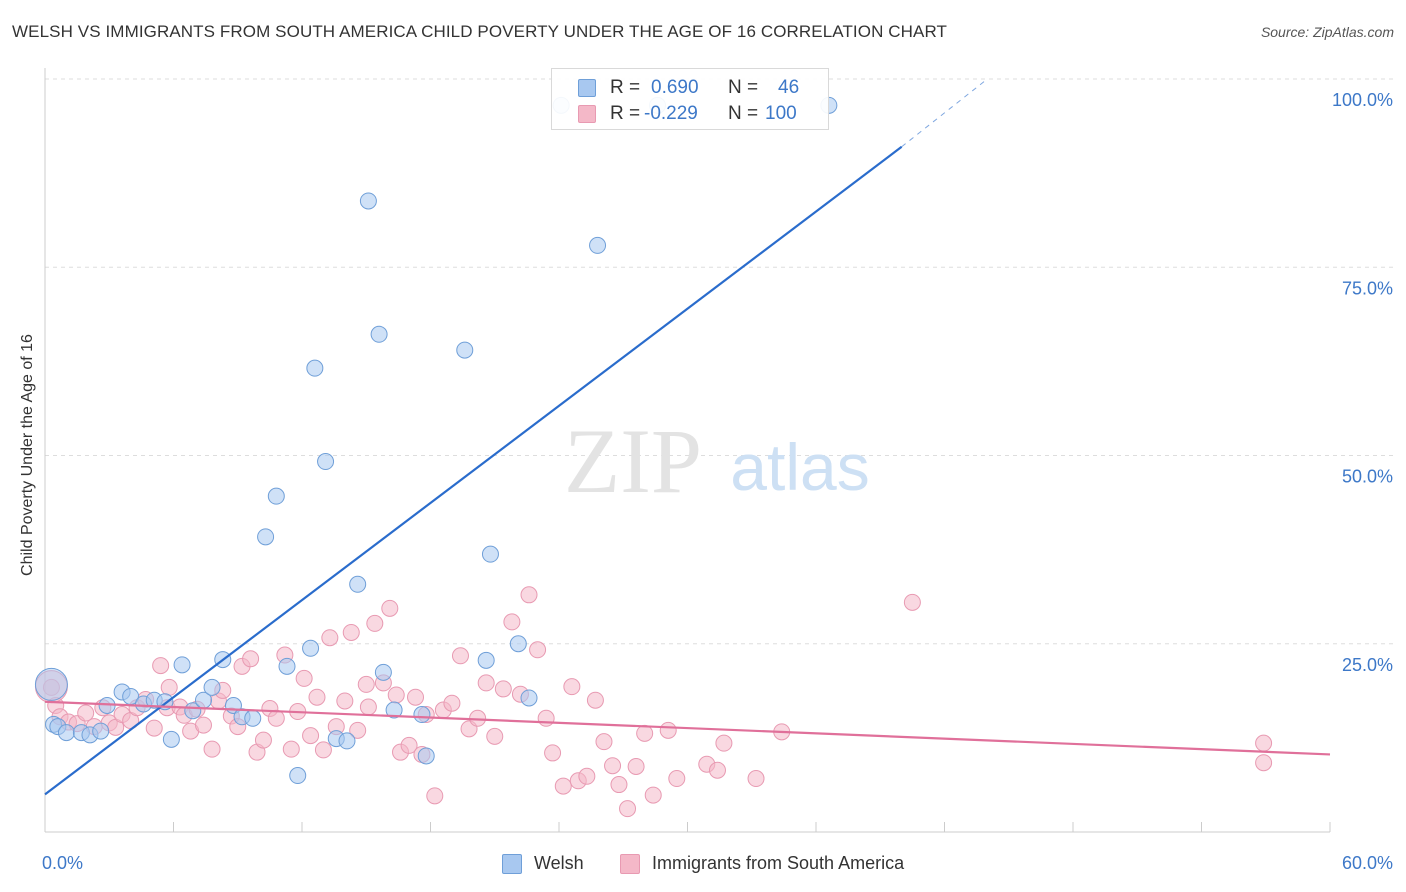 Image resolution: width=1406 pixels, height=892 pixels. Describe the element at coordinates (944, 113) in the screenshot. I see `welsh-trend-extension` at that location.